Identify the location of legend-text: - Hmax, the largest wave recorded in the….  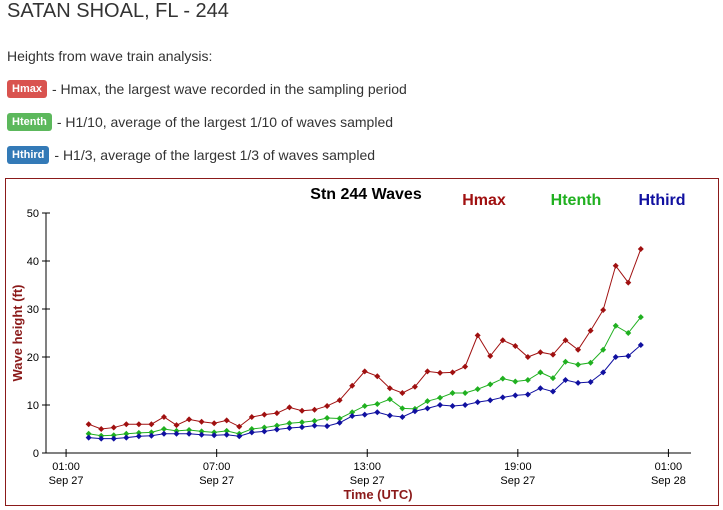
(229, 89).